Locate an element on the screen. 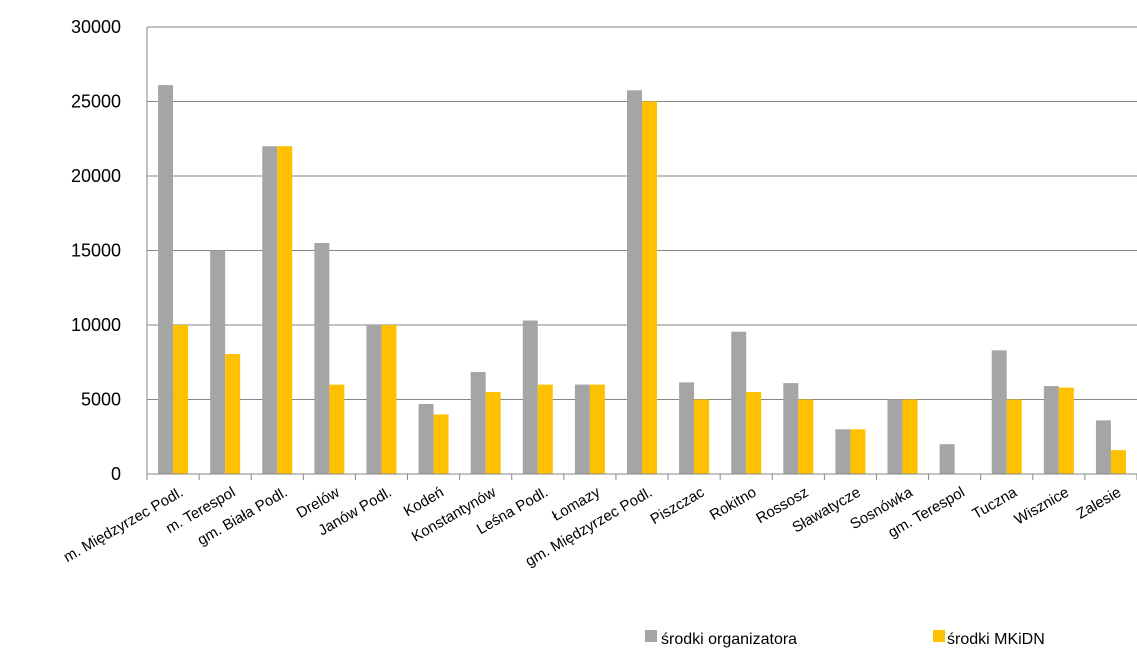 The width and height of the screenshot is (1137, 650). legend-swatch-mkidn is located at coordinates (939, 636).